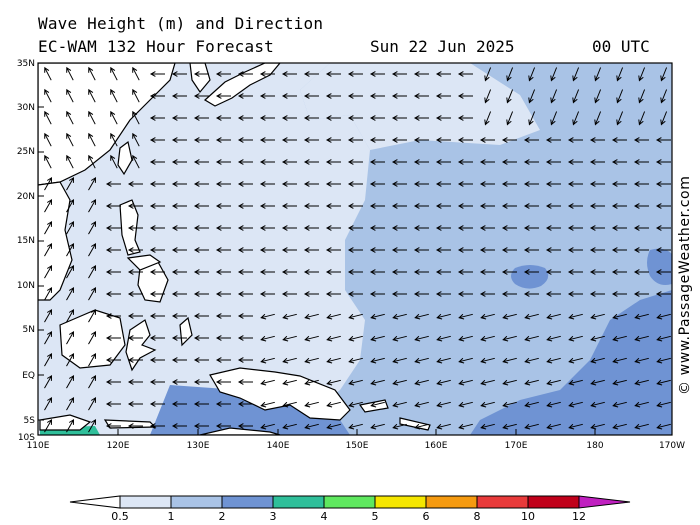  Describe the element at coordinates (55, 241) in the screenshot. I see `land-indochina` at that location.